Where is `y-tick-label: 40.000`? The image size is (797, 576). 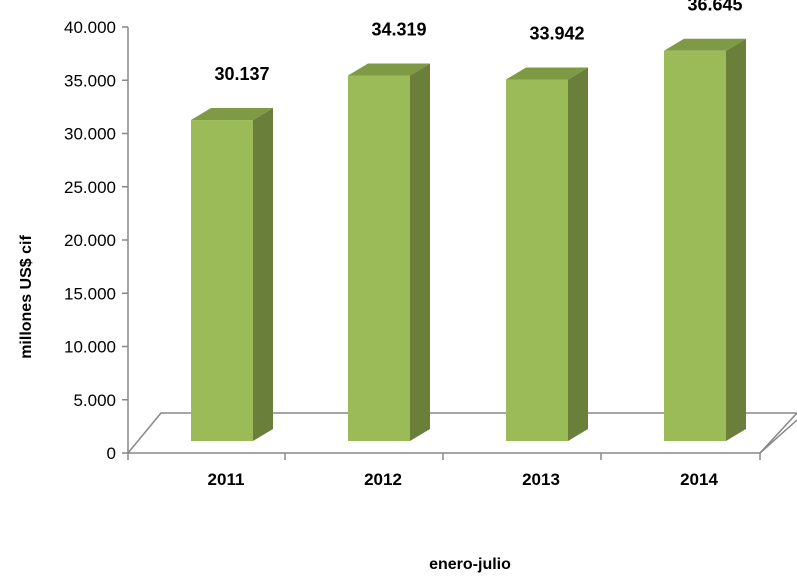 y-tick-label: 40.000 is located at coordinates (90, 27).